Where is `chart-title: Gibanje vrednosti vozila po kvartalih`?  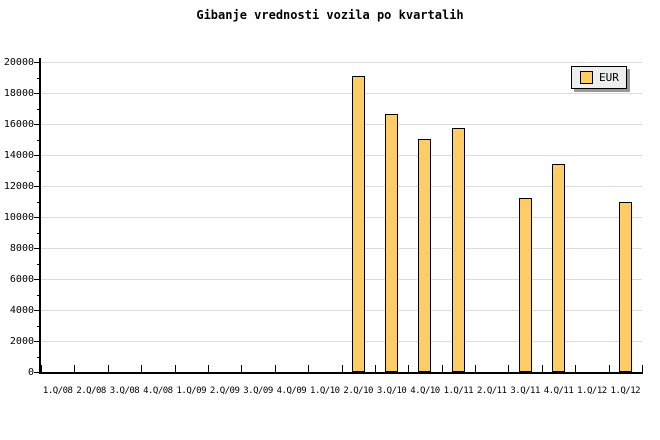
chart-title: Gibanje vrednosti vozila po kvartalih is located at coordinates (330, 15).